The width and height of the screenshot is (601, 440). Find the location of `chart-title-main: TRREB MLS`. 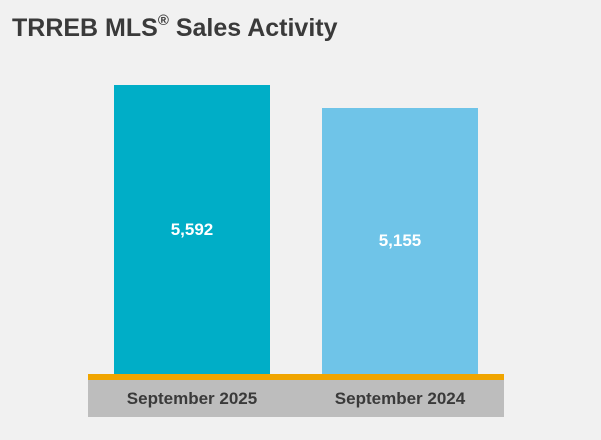

chart-title-main: TRREB MLS is located at coordinates (85, 28).